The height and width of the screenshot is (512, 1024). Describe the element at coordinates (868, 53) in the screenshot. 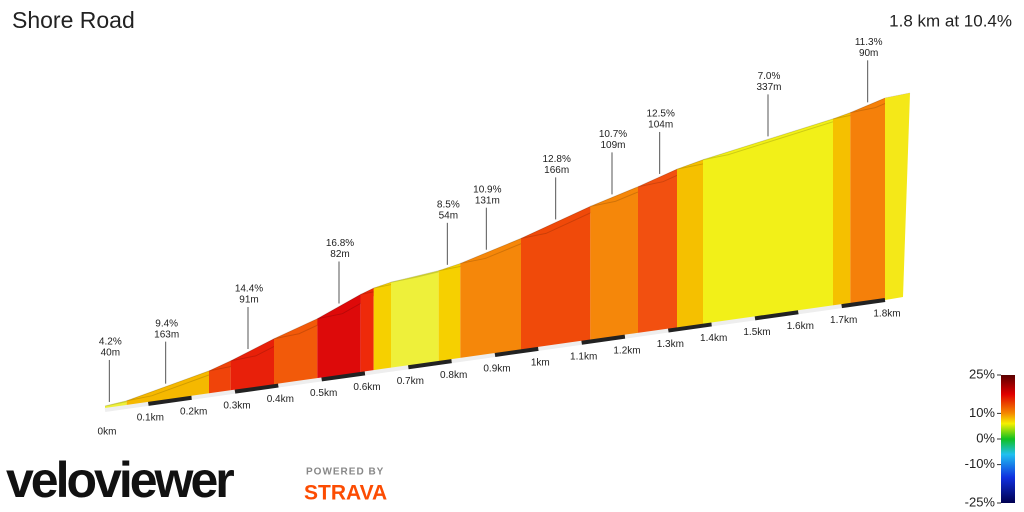

I see `annotation-length: 90m` at that location.